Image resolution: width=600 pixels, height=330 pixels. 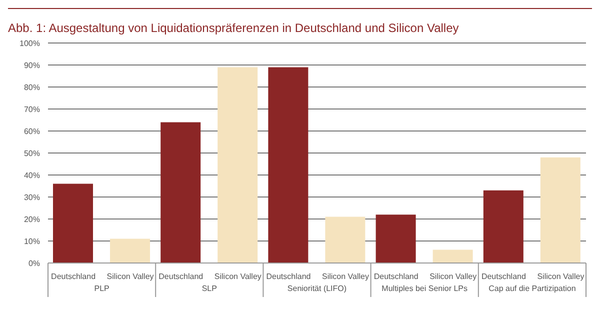 I want to click on y-tick-label: 100%, so click(x=30, y=43).